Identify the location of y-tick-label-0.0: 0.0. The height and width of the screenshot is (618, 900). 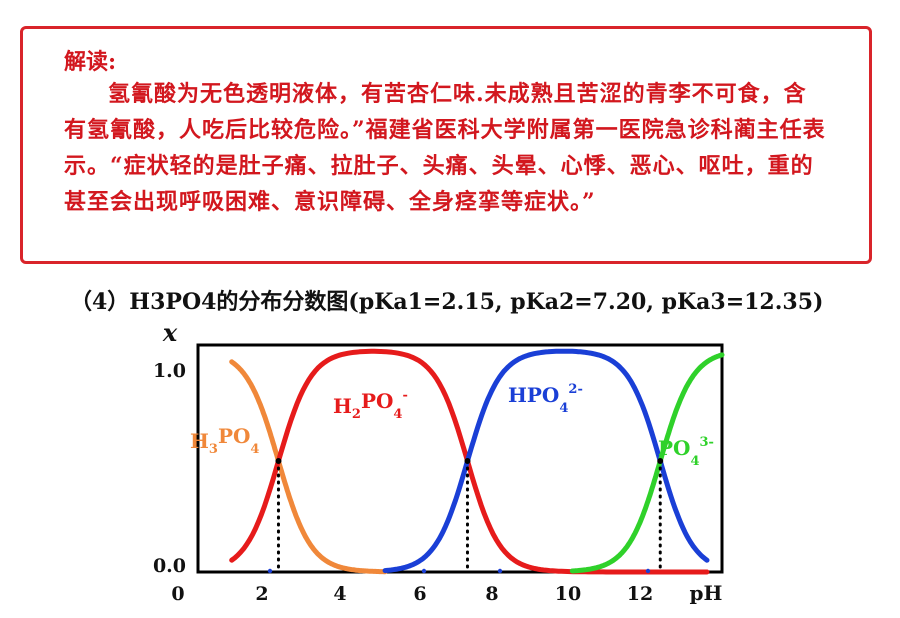
(169, 566).